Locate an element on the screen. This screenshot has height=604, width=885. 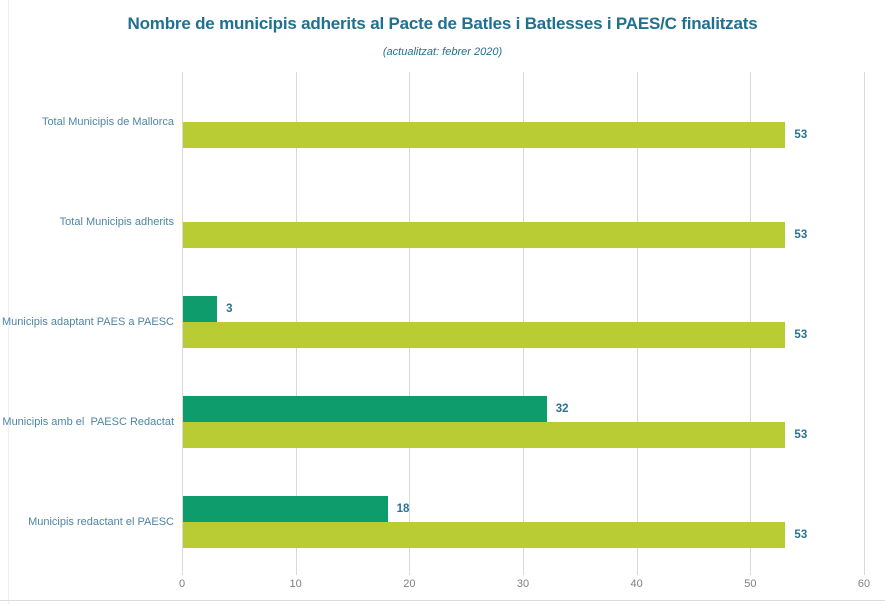
value-label: 18 is located at coordinates (403, 509).